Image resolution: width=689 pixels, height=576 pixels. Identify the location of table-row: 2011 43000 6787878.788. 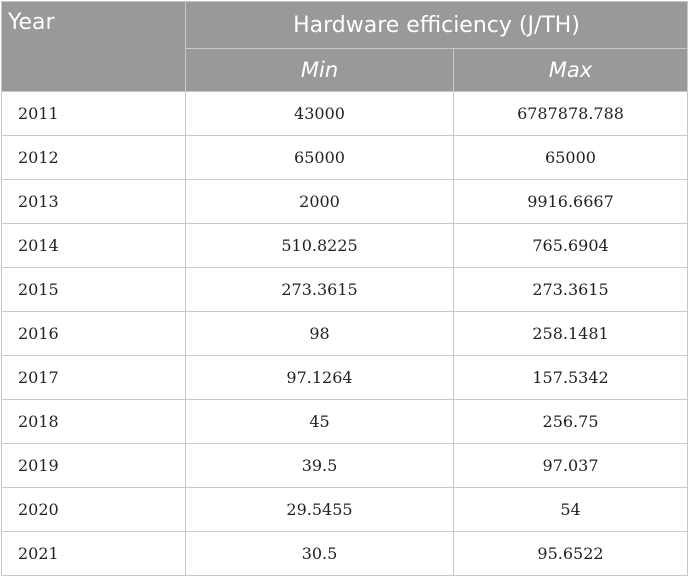
(345, 113).